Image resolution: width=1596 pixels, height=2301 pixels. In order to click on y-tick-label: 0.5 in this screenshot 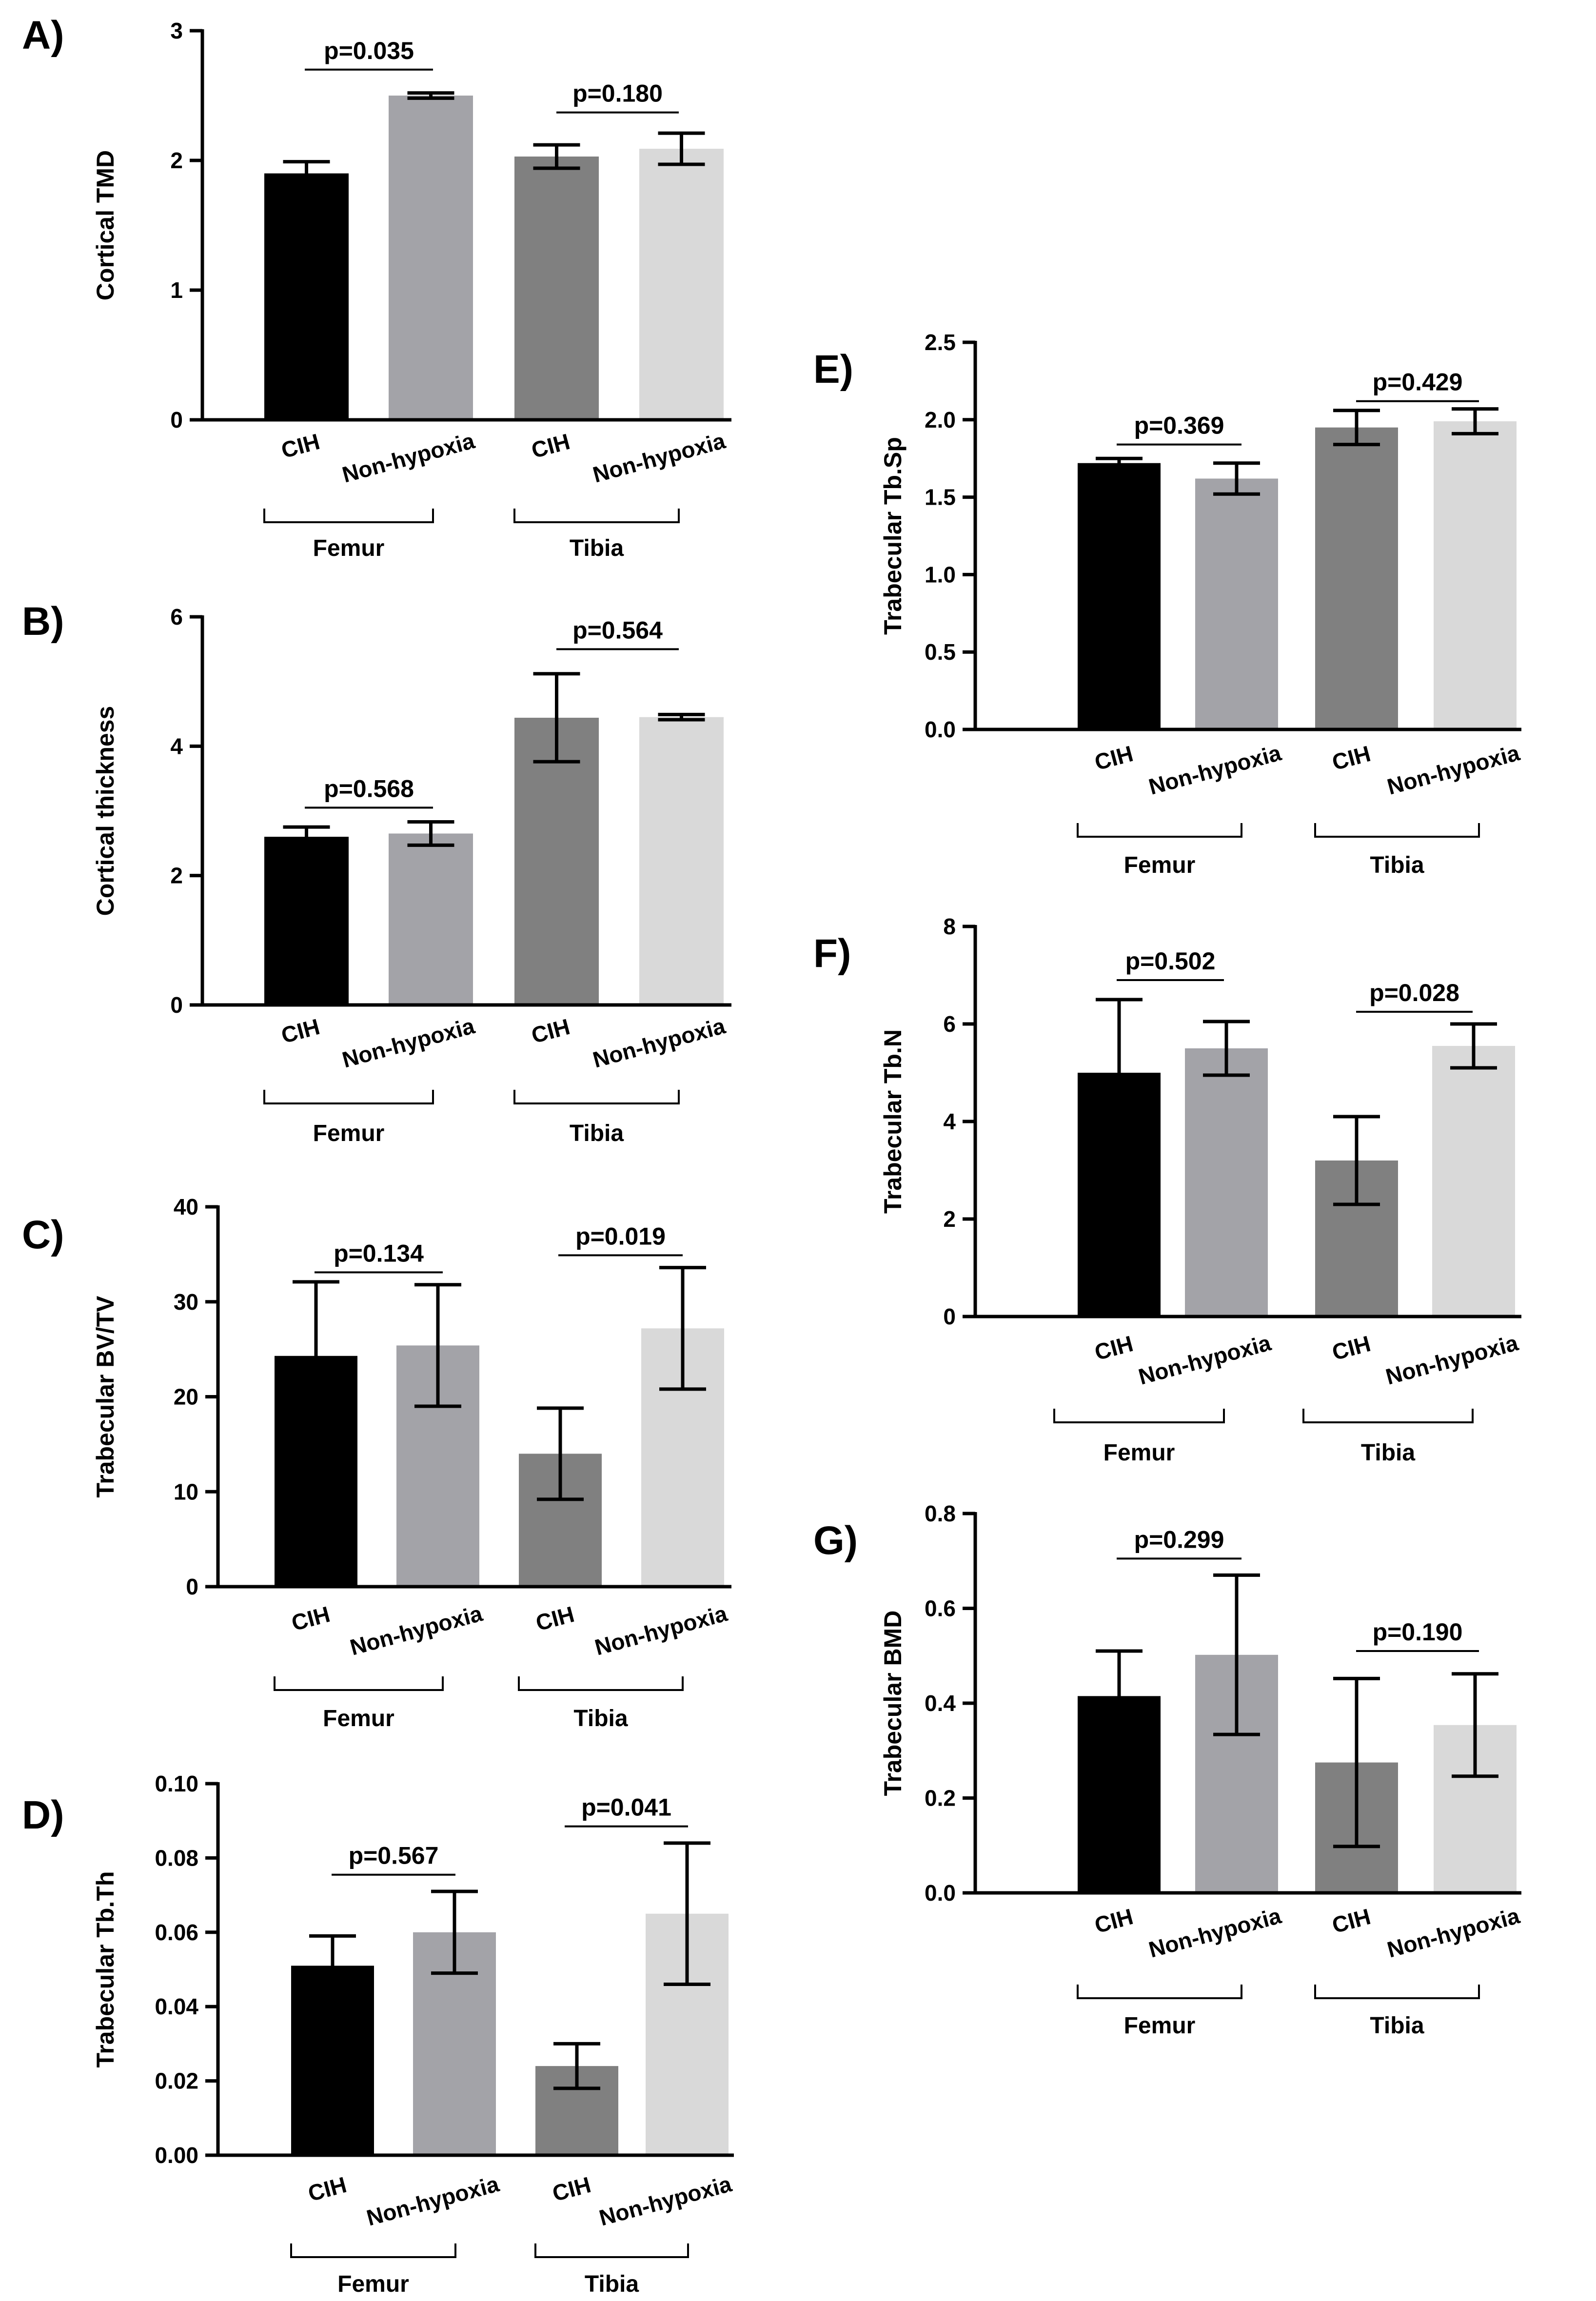, I will do `click(940, 652)`.